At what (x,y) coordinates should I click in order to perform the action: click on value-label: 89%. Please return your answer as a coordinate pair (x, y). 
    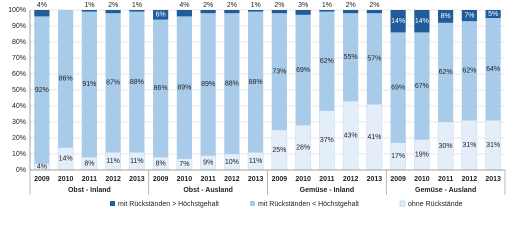
    Looking at the image, I should click on (208, 84).